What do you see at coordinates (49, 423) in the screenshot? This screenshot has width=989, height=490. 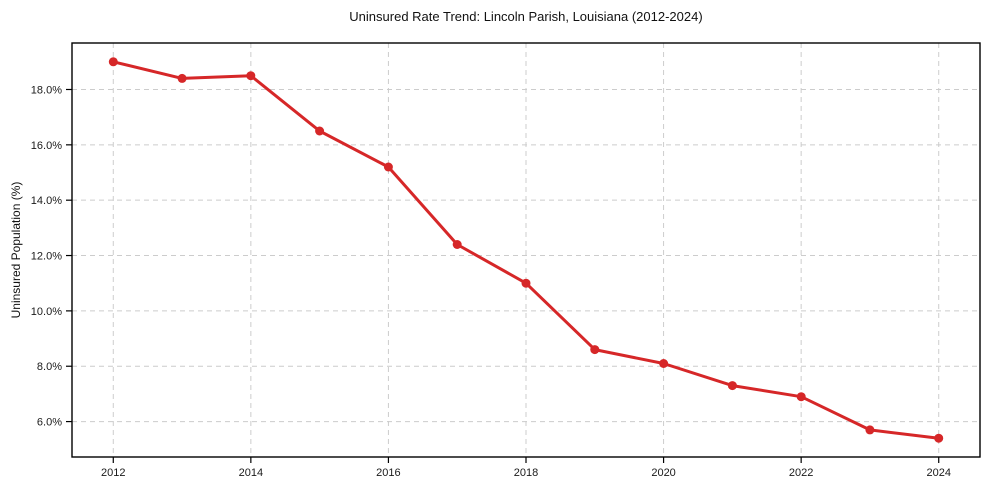 I see `y-tick-label: 6.0%` at bounding box center [49, 423].